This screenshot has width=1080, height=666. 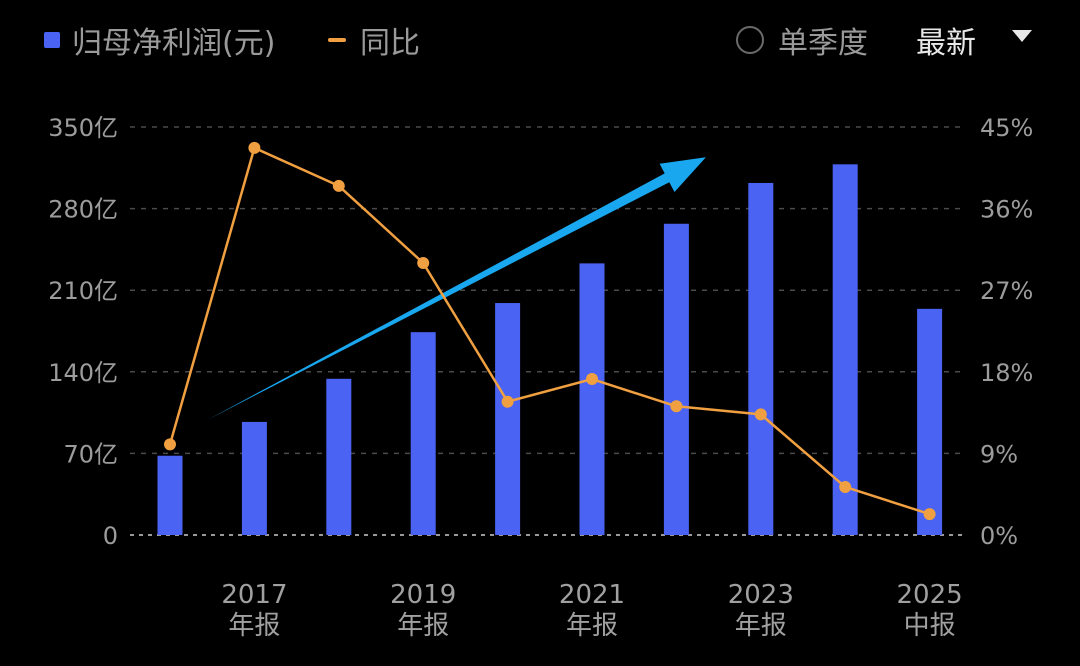 What do you see at coordinates (930, 626) in the screenshot?
I see `x-tick-report-type: 中报` at bounding box center [930, 626].